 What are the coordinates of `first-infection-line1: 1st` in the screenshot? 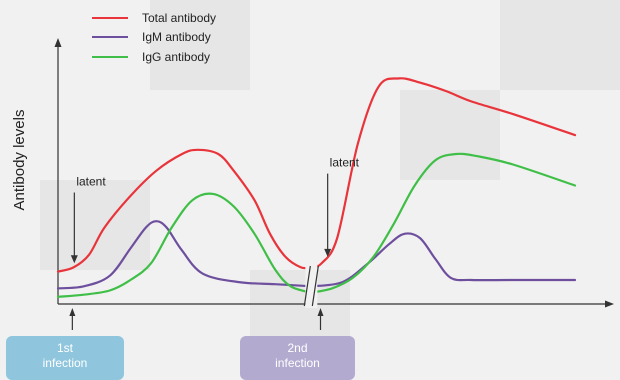 It's located at (64, 348).